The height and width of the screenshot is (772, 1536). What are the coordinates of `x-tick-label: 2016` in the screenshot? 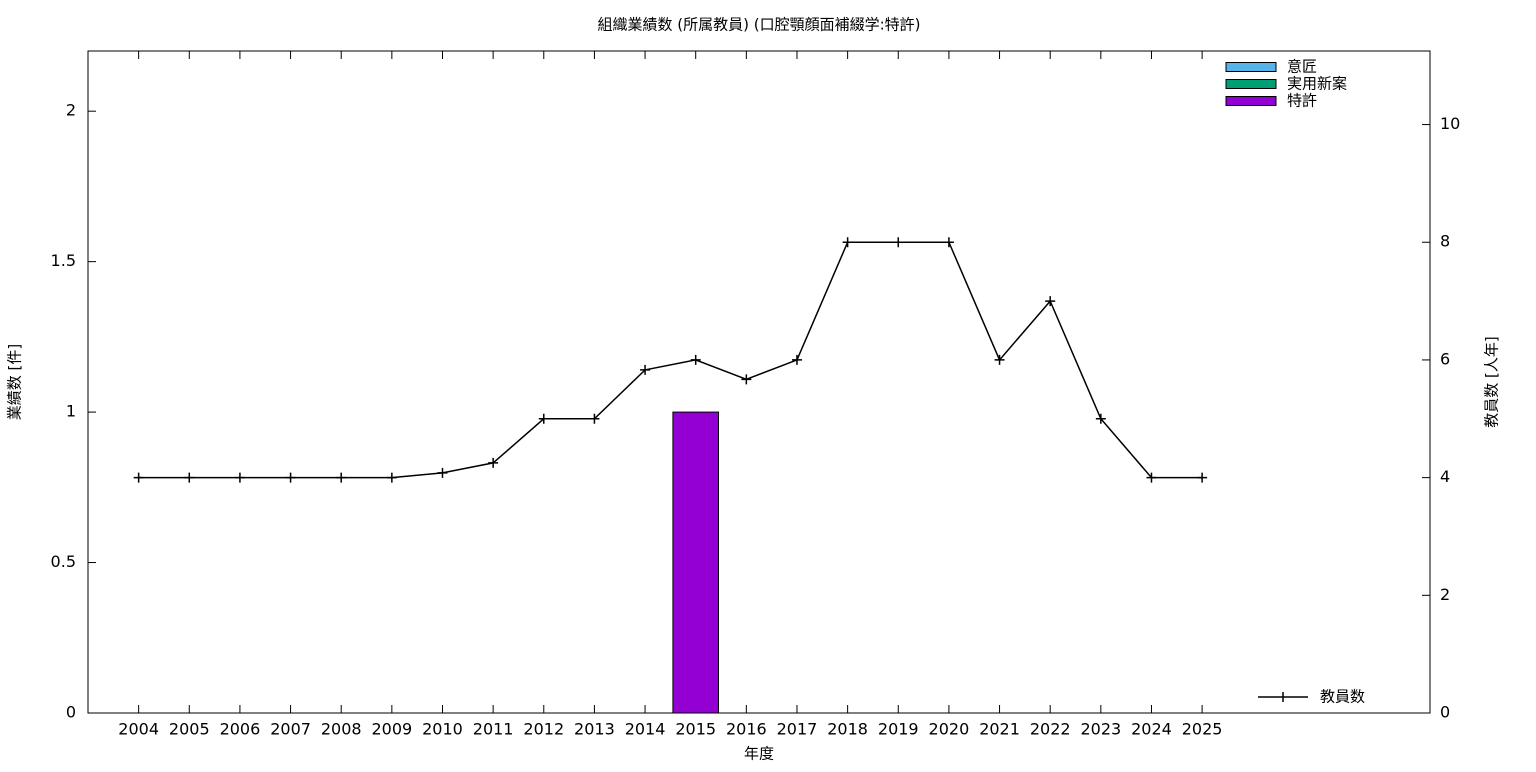 It's located at (746, 729).